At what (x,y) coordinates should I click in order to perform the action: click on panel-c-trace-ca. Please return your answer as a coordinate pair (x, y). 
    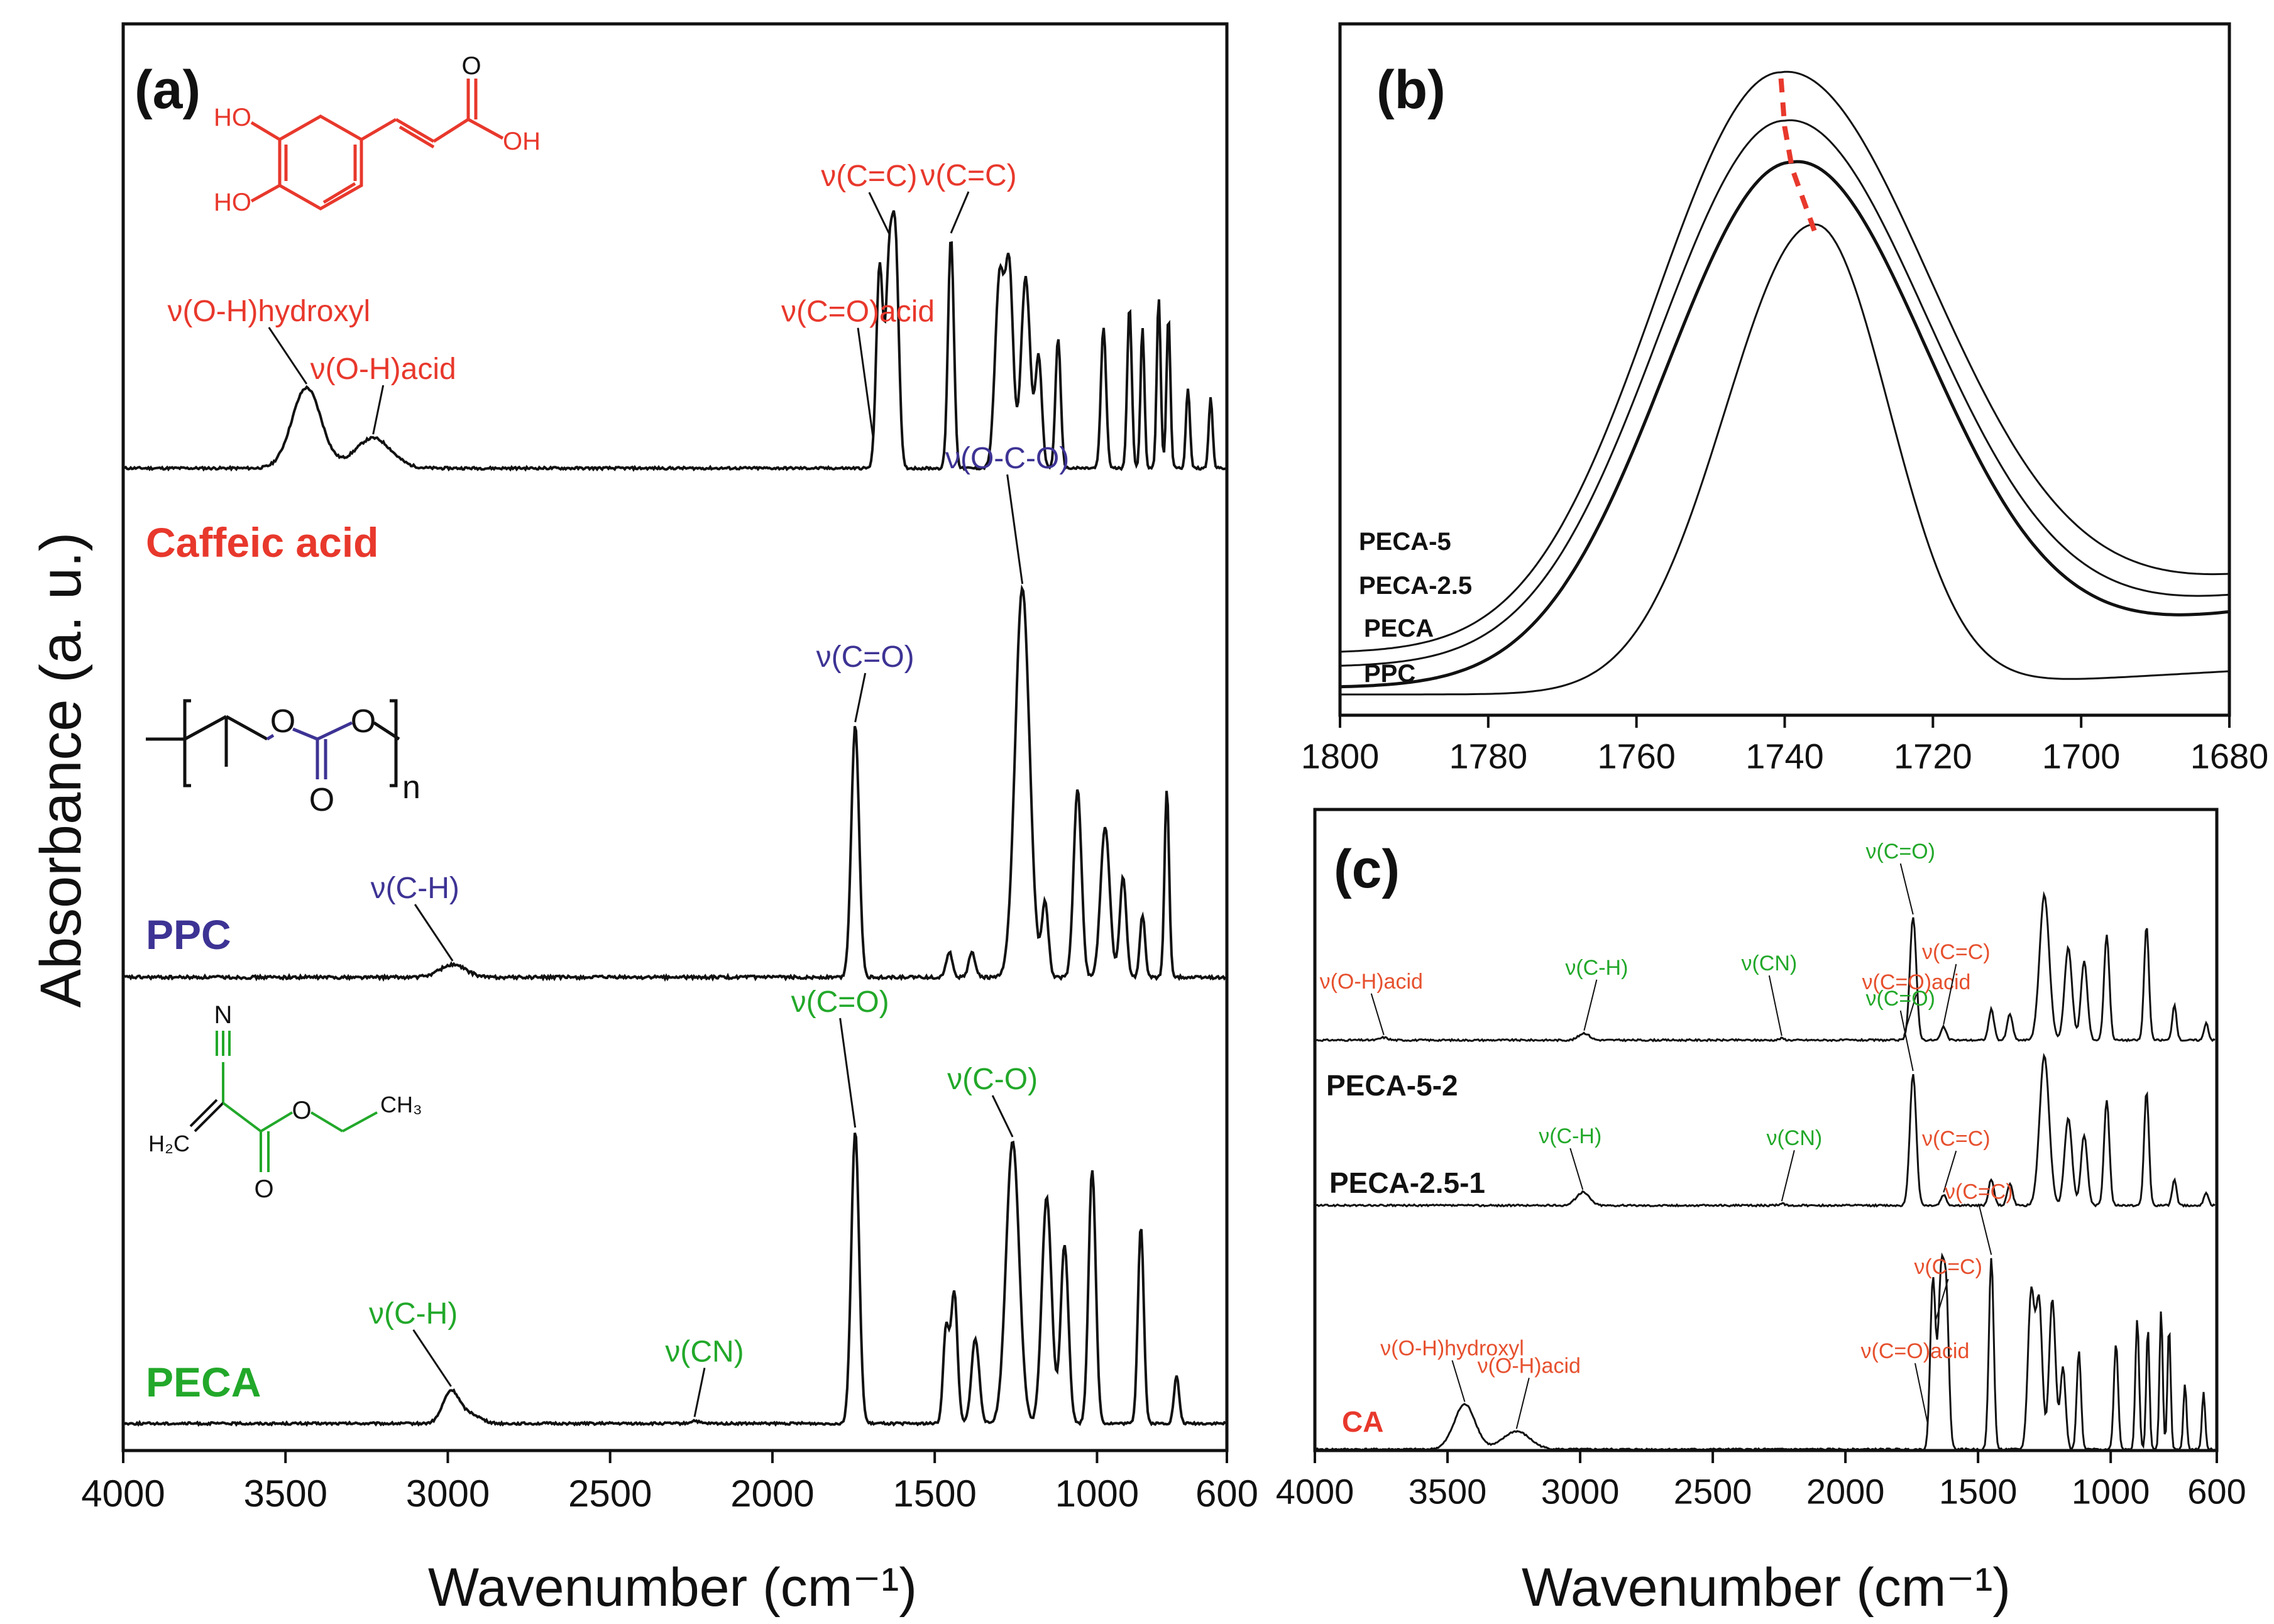
    Looking at the image, I should click on (1766, 1352).